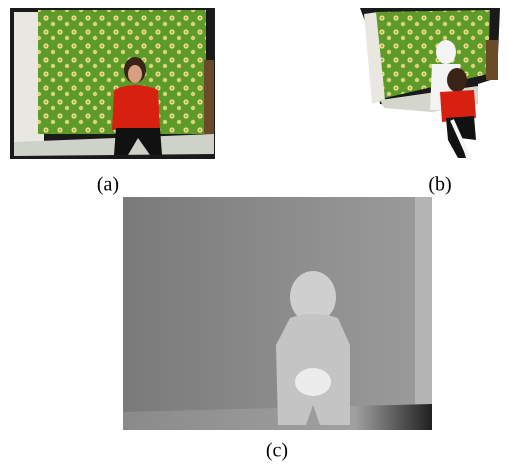  Describe the element at coordinates (277, 451) in the screenshot. I see `panel-label: (c)` at that location.